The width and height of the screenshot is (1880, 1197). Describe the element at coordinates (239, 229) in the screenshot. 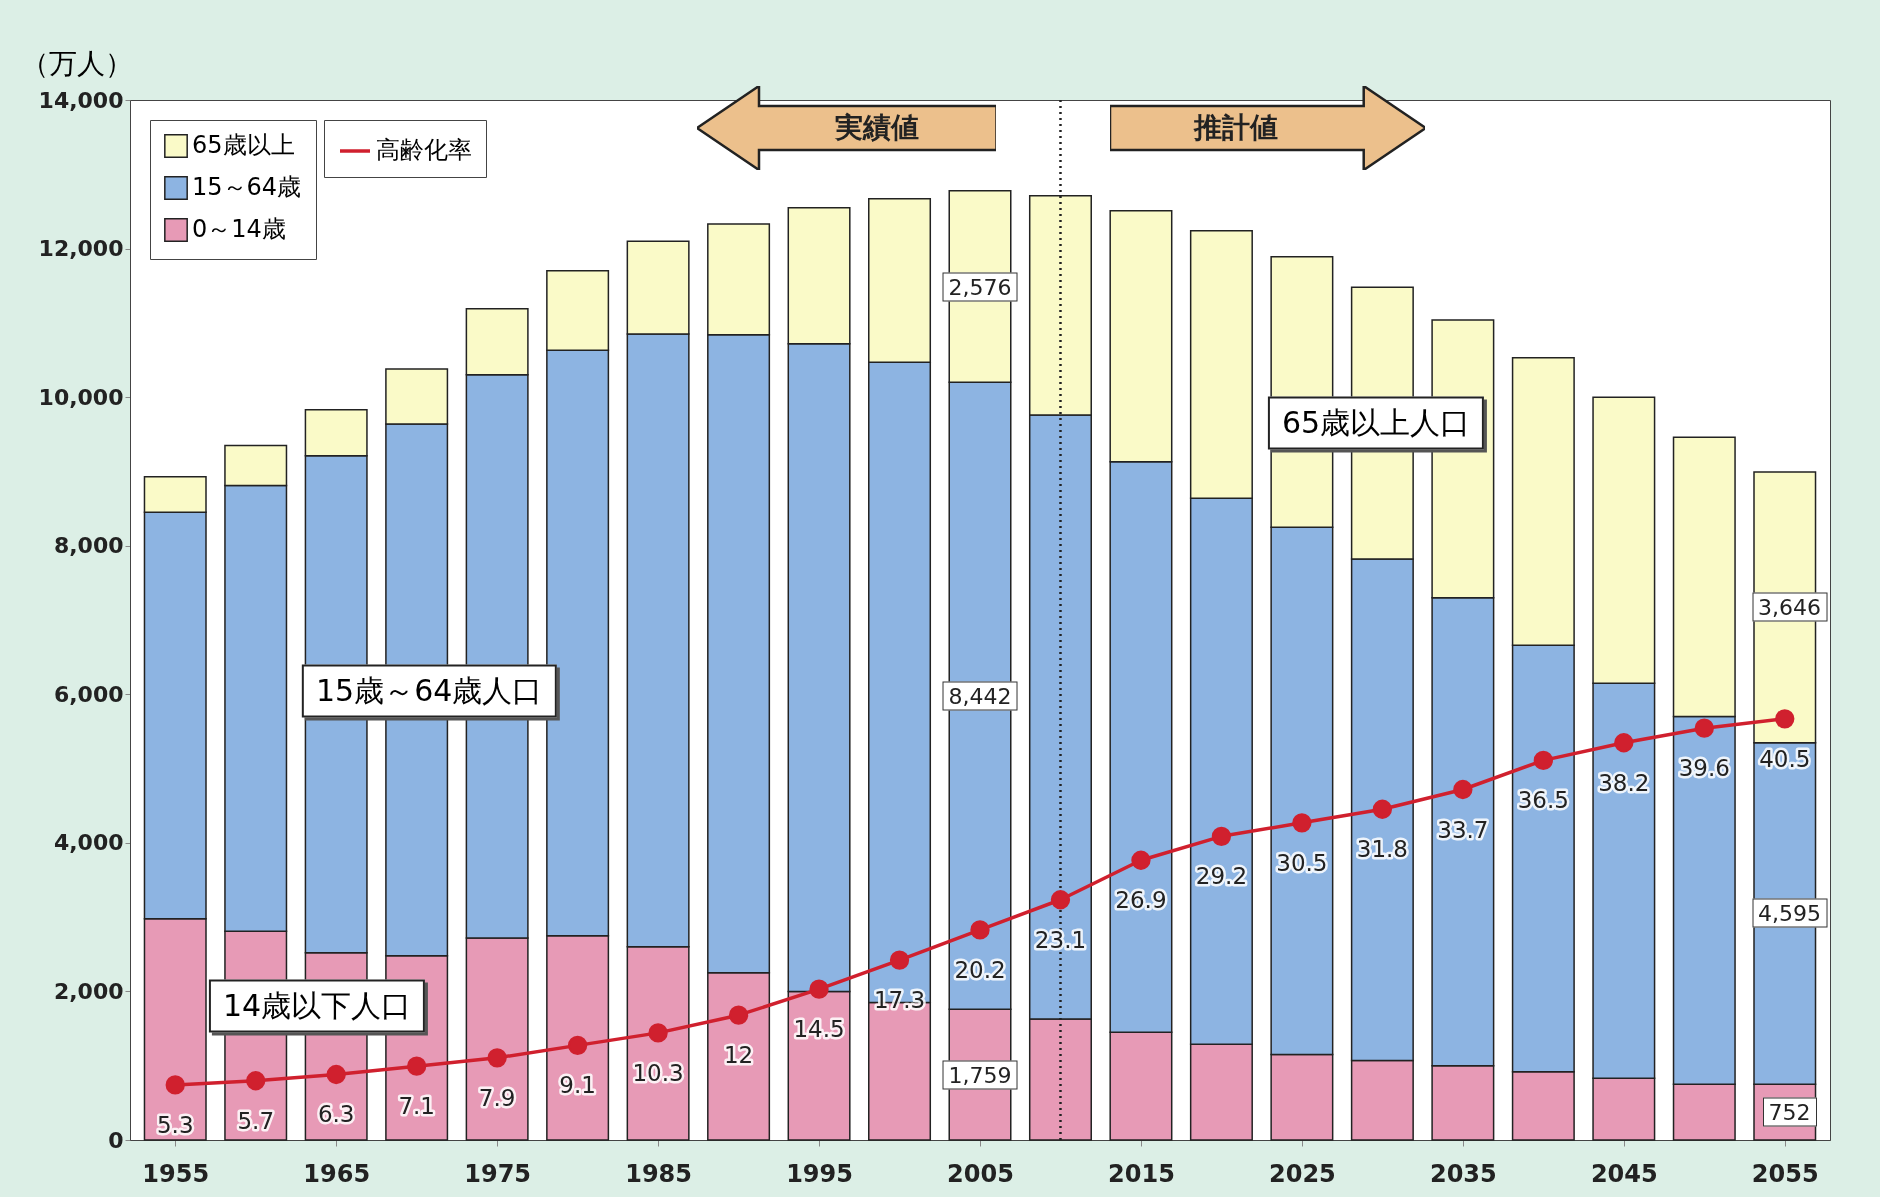

I see `legend-label: 0～14歳` at that location.